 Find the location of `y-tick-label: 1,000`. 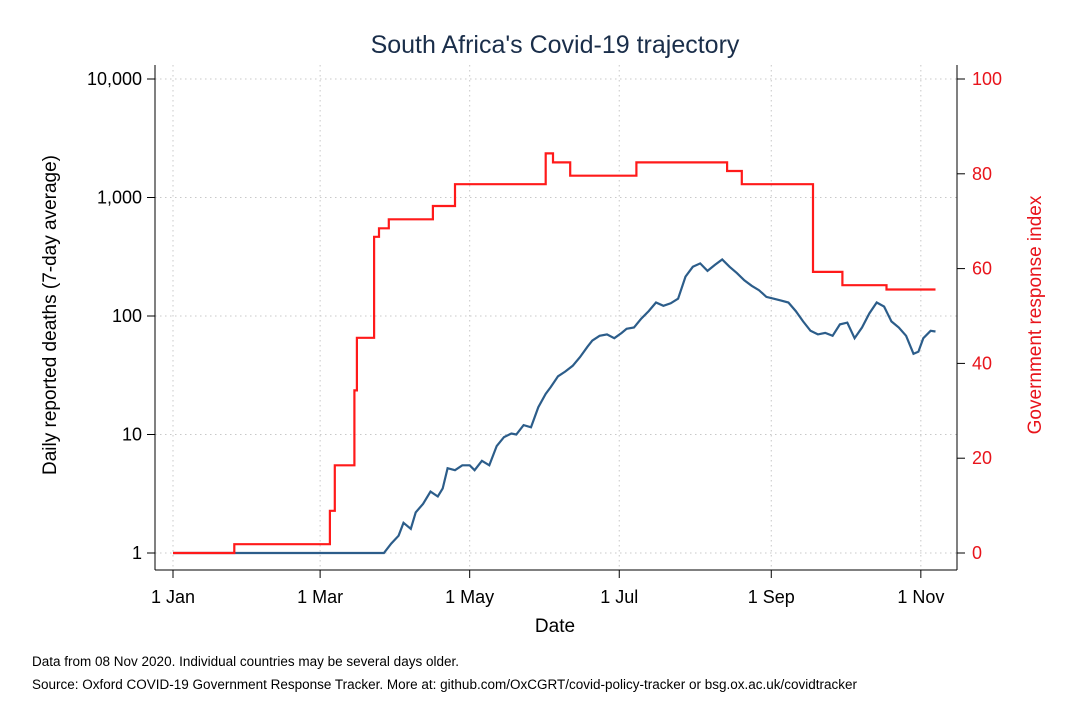

y-tick-label: 1,000 is located at coordinates (119, 198).